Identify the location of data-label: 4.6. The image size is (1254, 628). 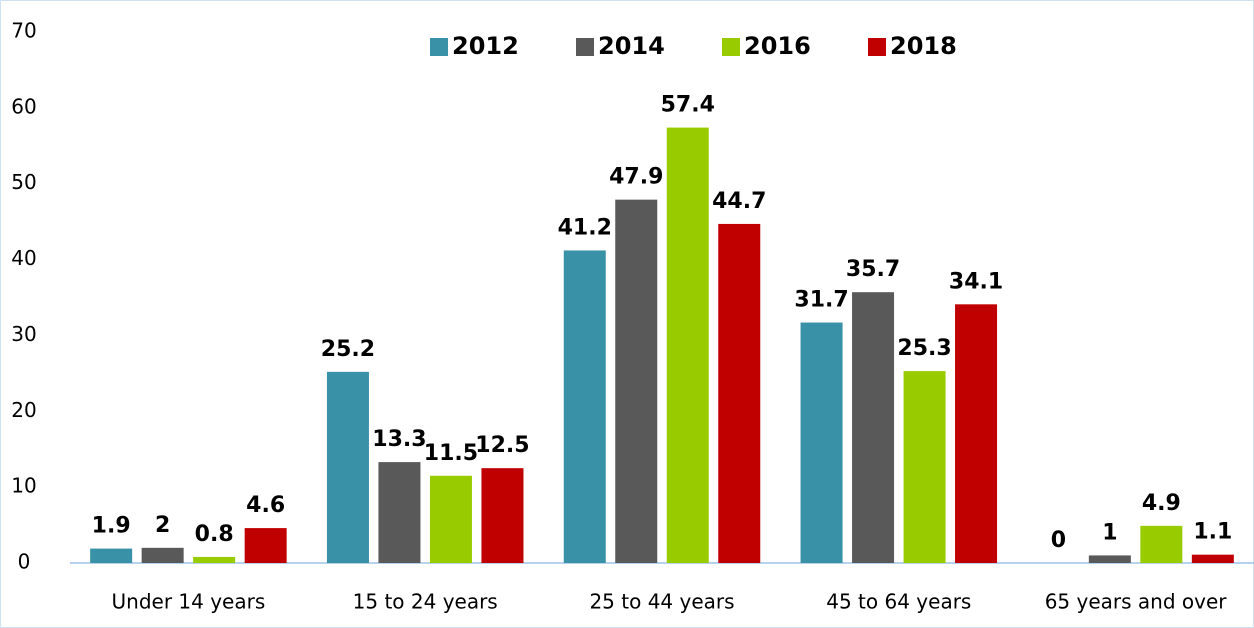
(265, 505).